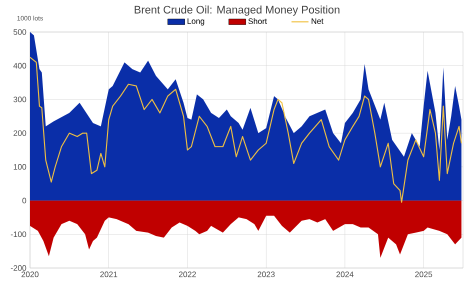 This screenshot has width=474, height=293. What do you see at coordinates (237, 11) in the screenshot?
I see `chart-title: Brent Crude Oil: Managed Money Position` at bounding box center [237, 11].